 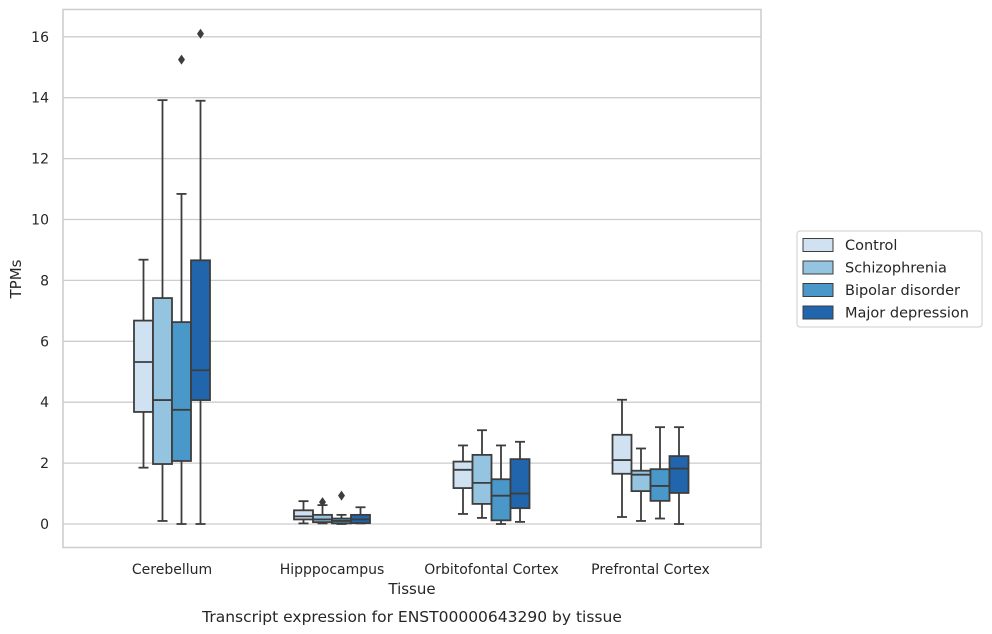 I want to click on x-tick-label: Hipppocampus, so click(x=332, y=570).